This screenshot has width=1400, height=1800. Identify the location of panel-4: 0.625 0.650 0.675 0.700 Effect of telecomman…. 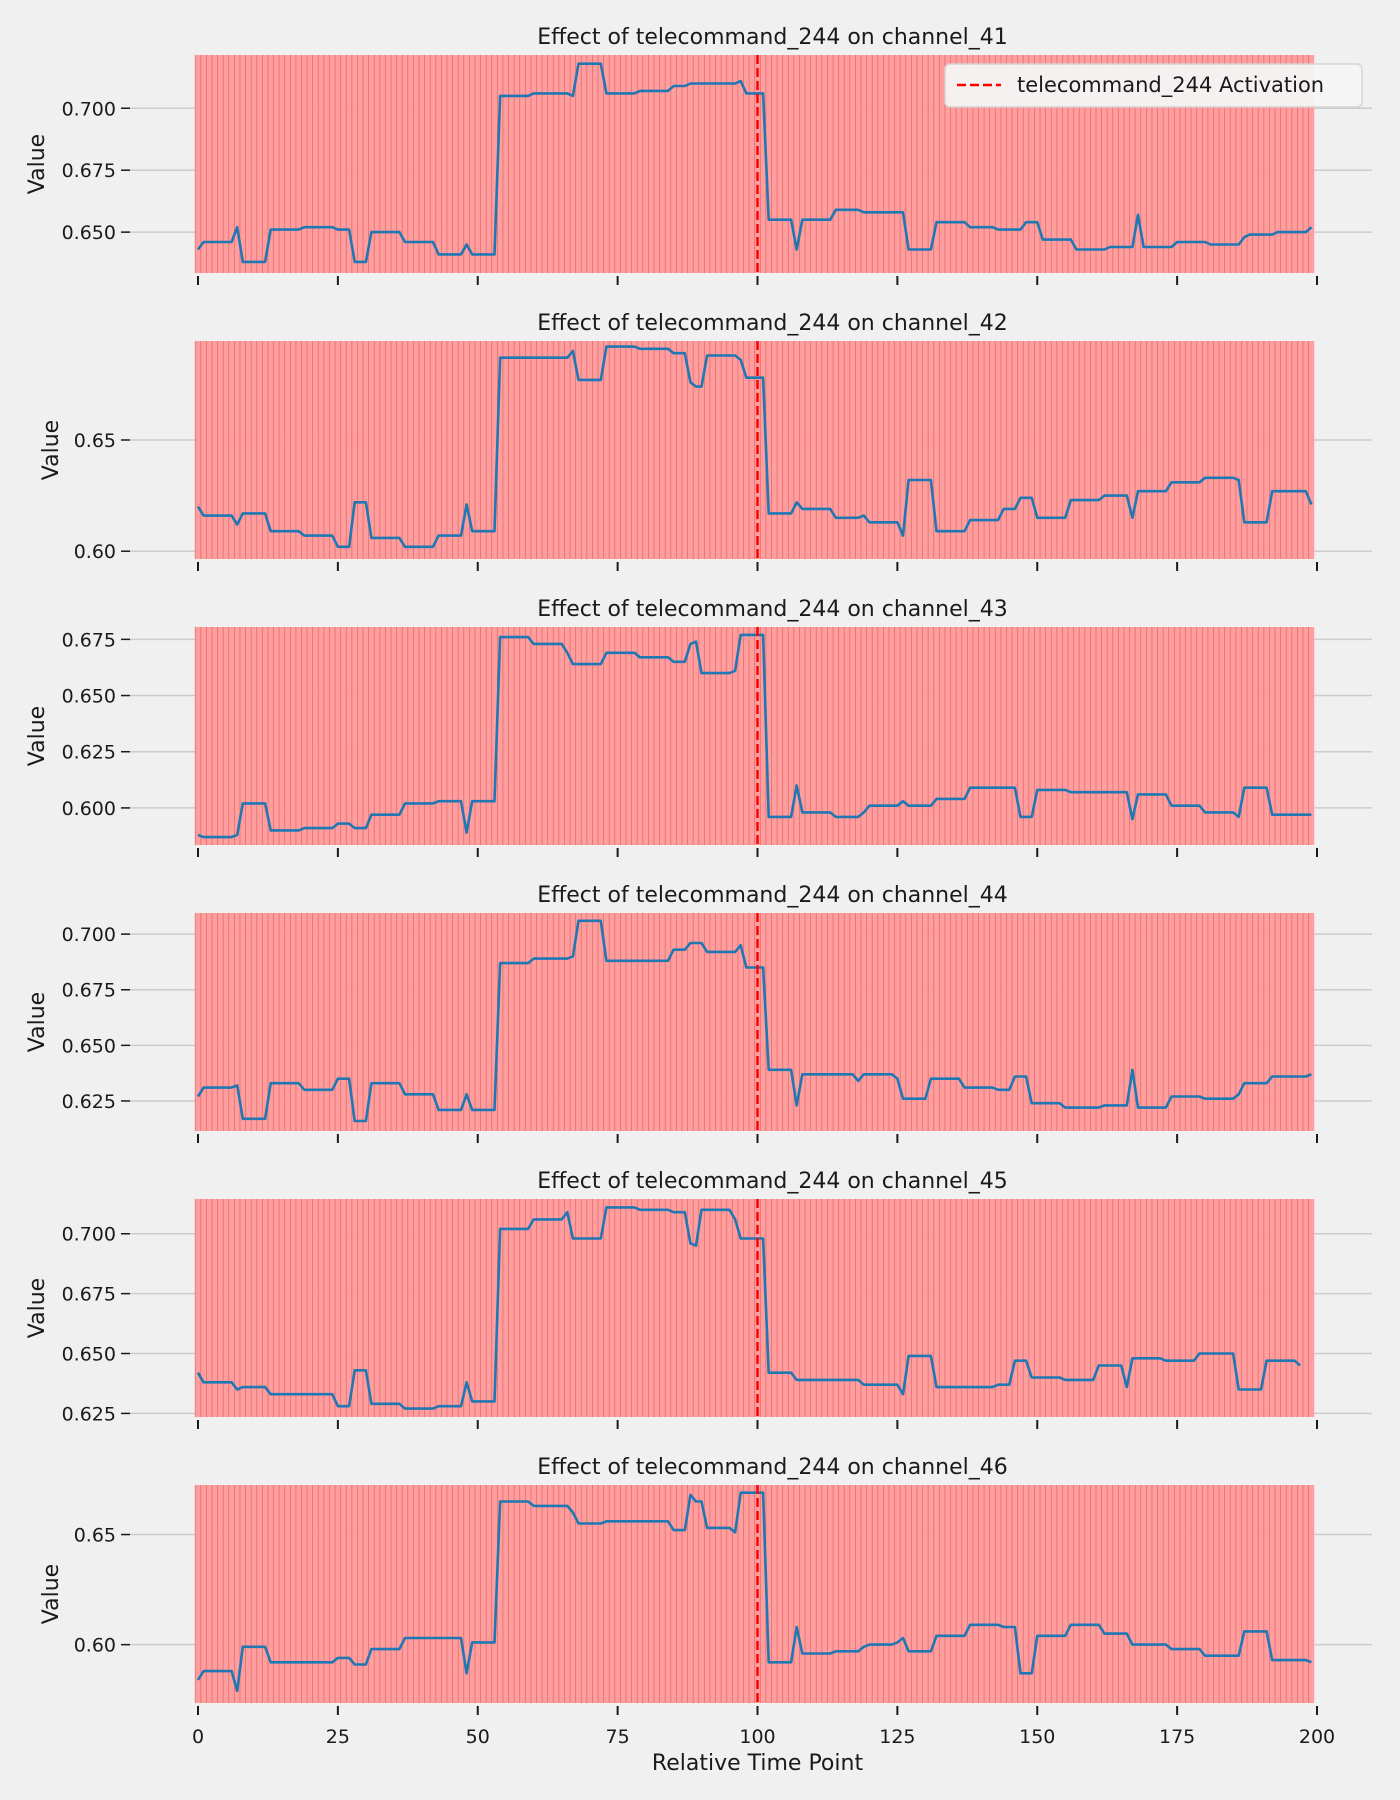
(698, 1013).